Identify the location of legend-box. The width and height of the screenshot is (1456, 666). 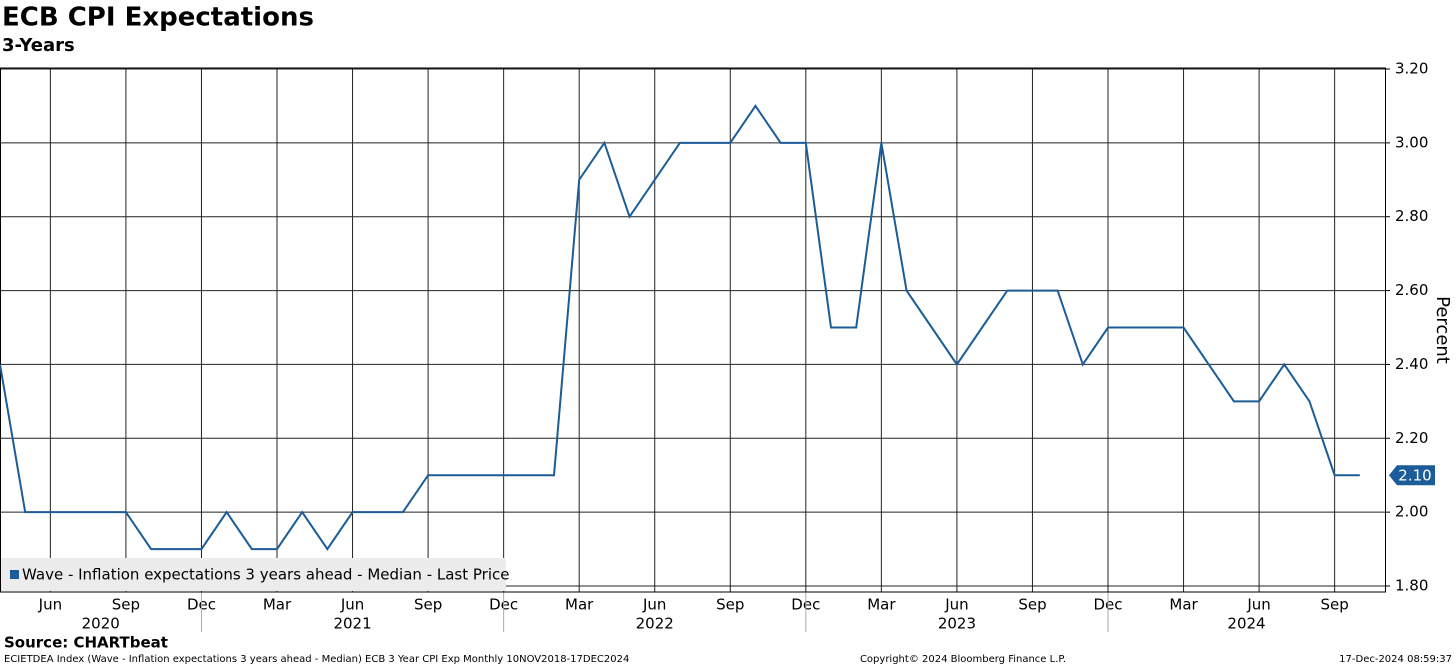
(253, 574).